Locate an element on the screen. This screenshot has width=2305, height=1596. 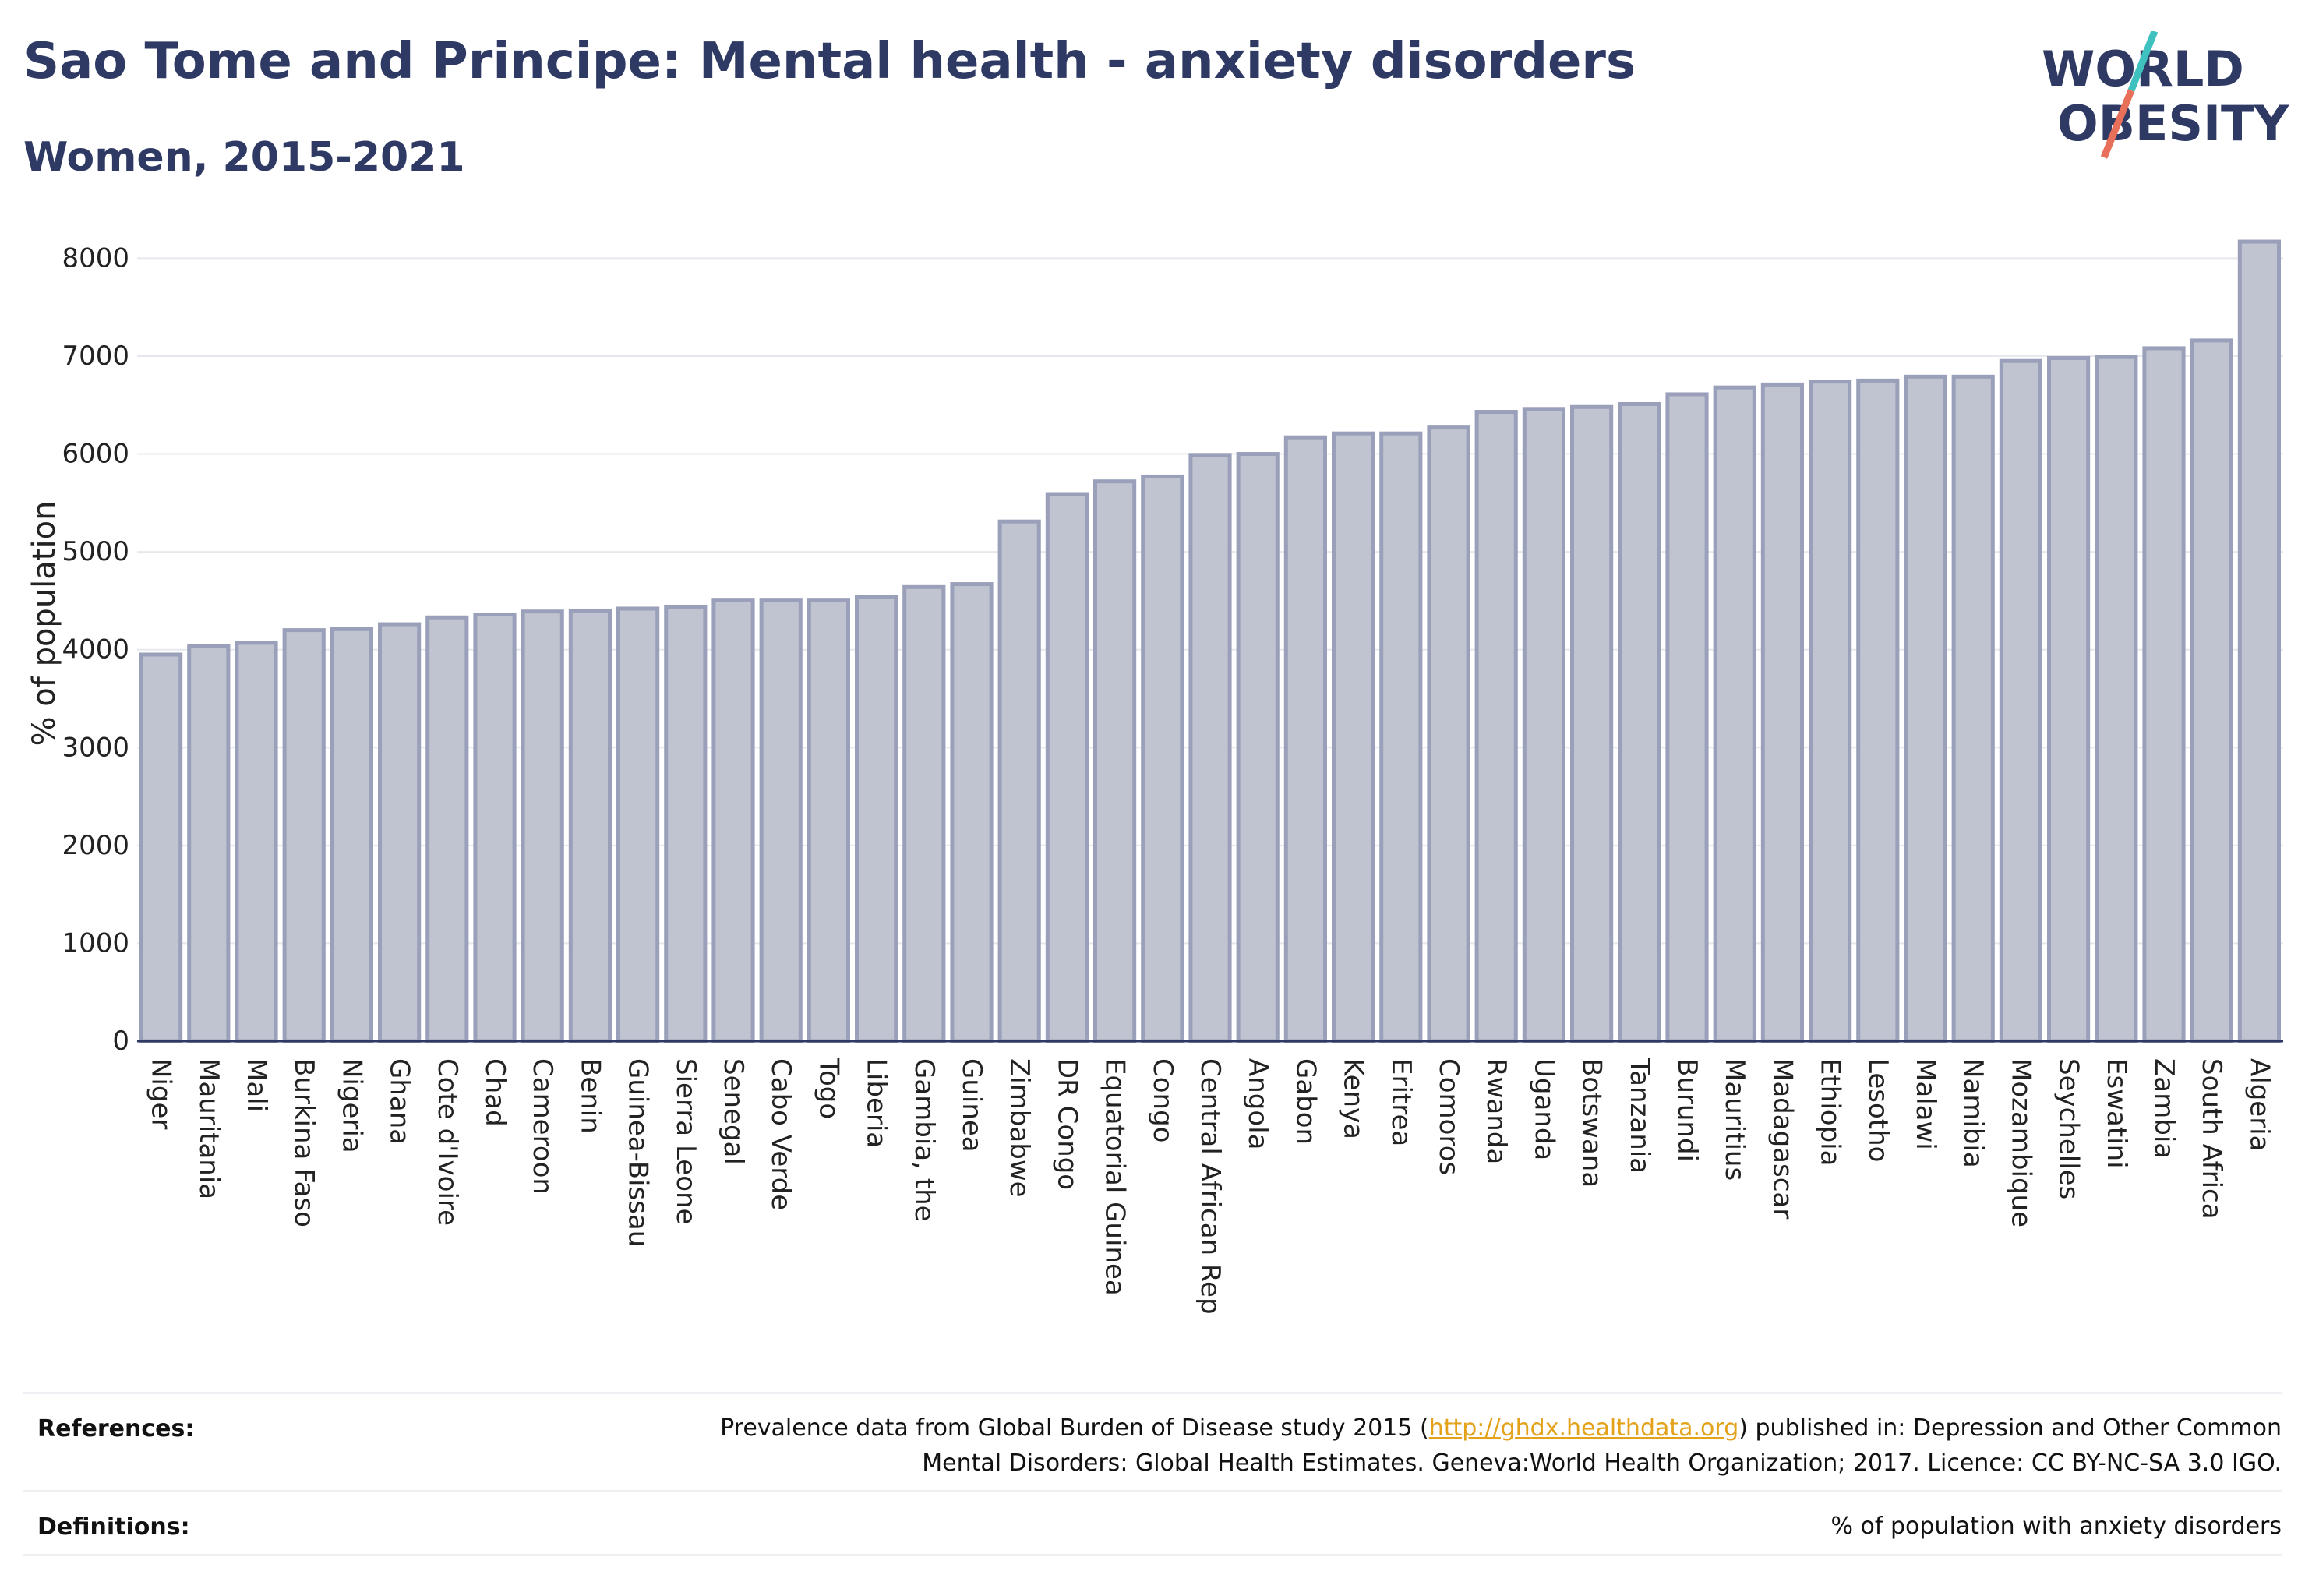
x-tick-label: DR Congo is located at coordinates (1066, 1124).